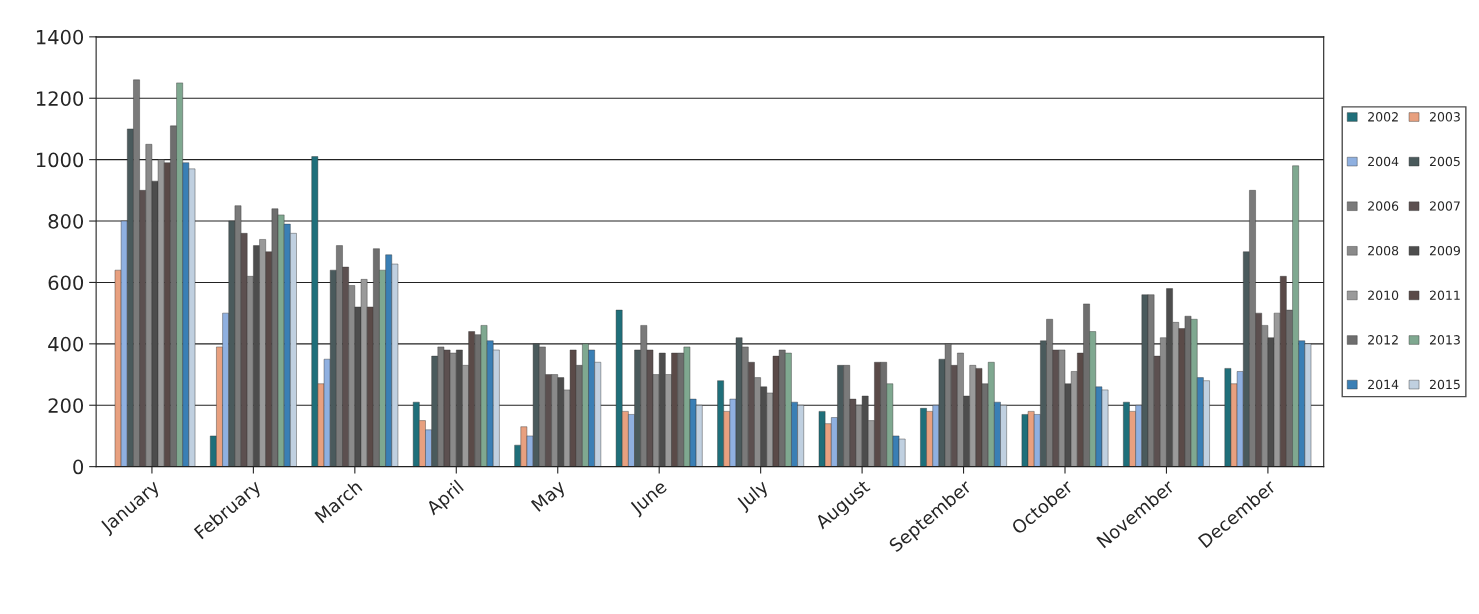  I want to click on y-tick-label: 800, so click(66, 221).